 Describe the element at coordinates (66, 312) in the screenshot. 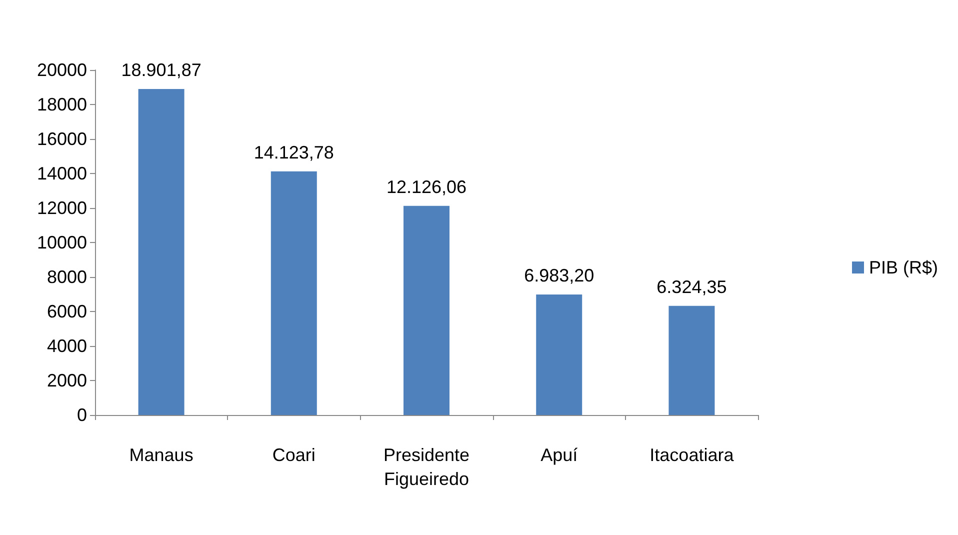

I see `y-tick-label: 6000` at that location.